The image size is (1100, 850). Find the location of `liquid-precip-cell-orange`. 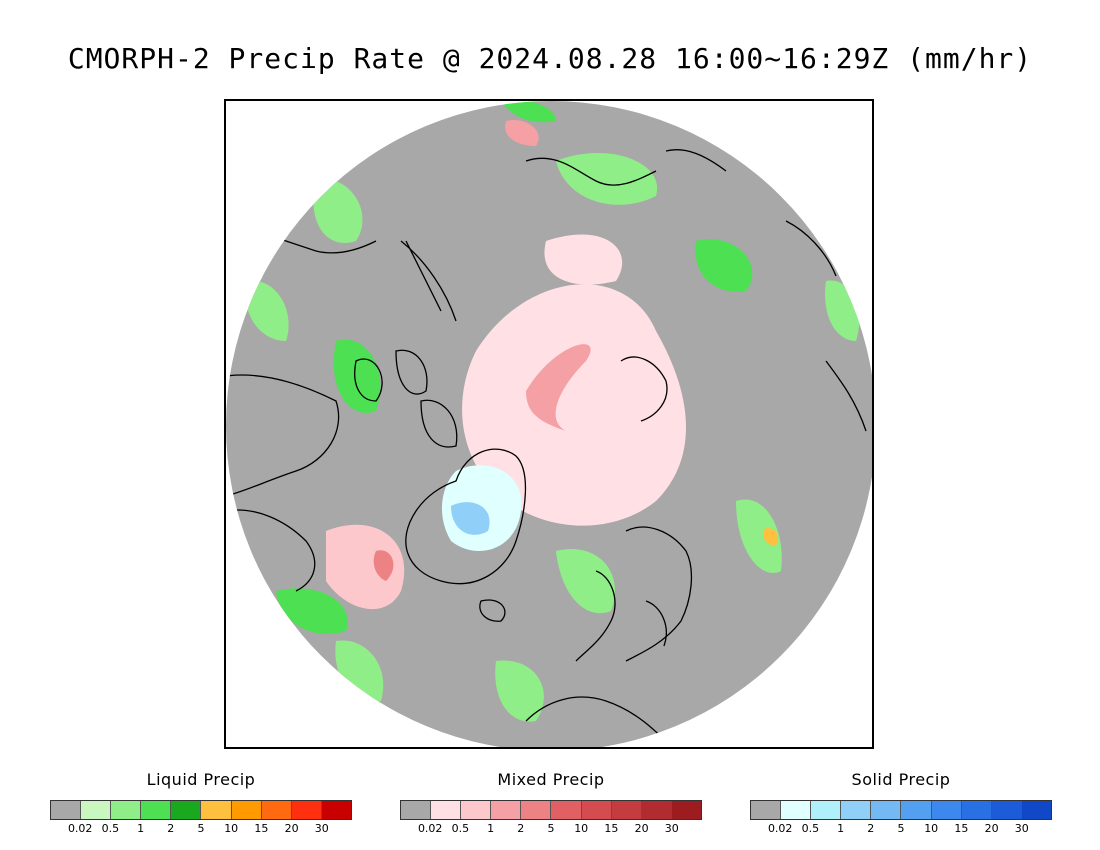

liquid-precip-cell-orange is located at coordinates (771, 537).